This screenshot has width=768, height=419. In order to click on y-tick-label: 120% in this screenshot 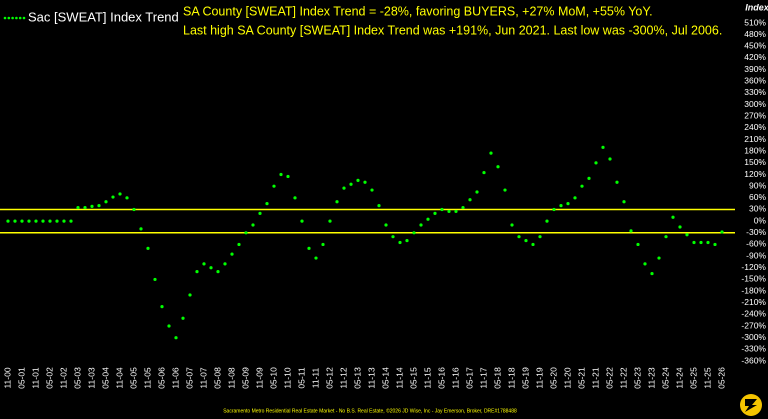, I will do `click(755, 174)`.